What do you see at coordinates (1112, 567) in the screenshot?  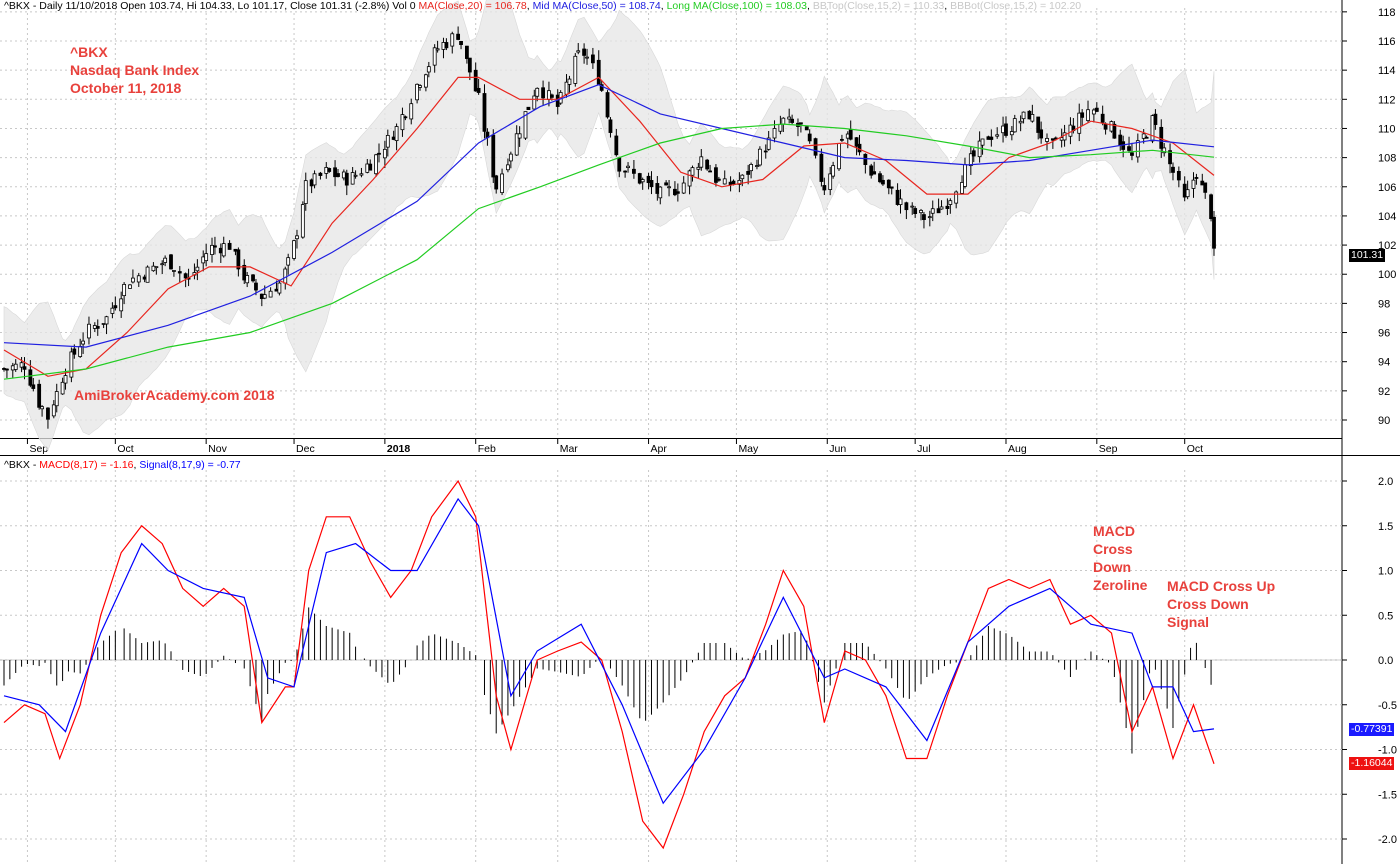 I see `zeroline-line-3: Down` at bounding box center [1112, 567].